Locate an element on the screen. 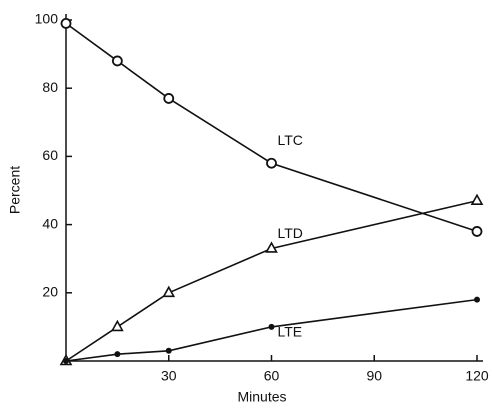  x-tick-label: 30 is located at coordinates (169, 376).